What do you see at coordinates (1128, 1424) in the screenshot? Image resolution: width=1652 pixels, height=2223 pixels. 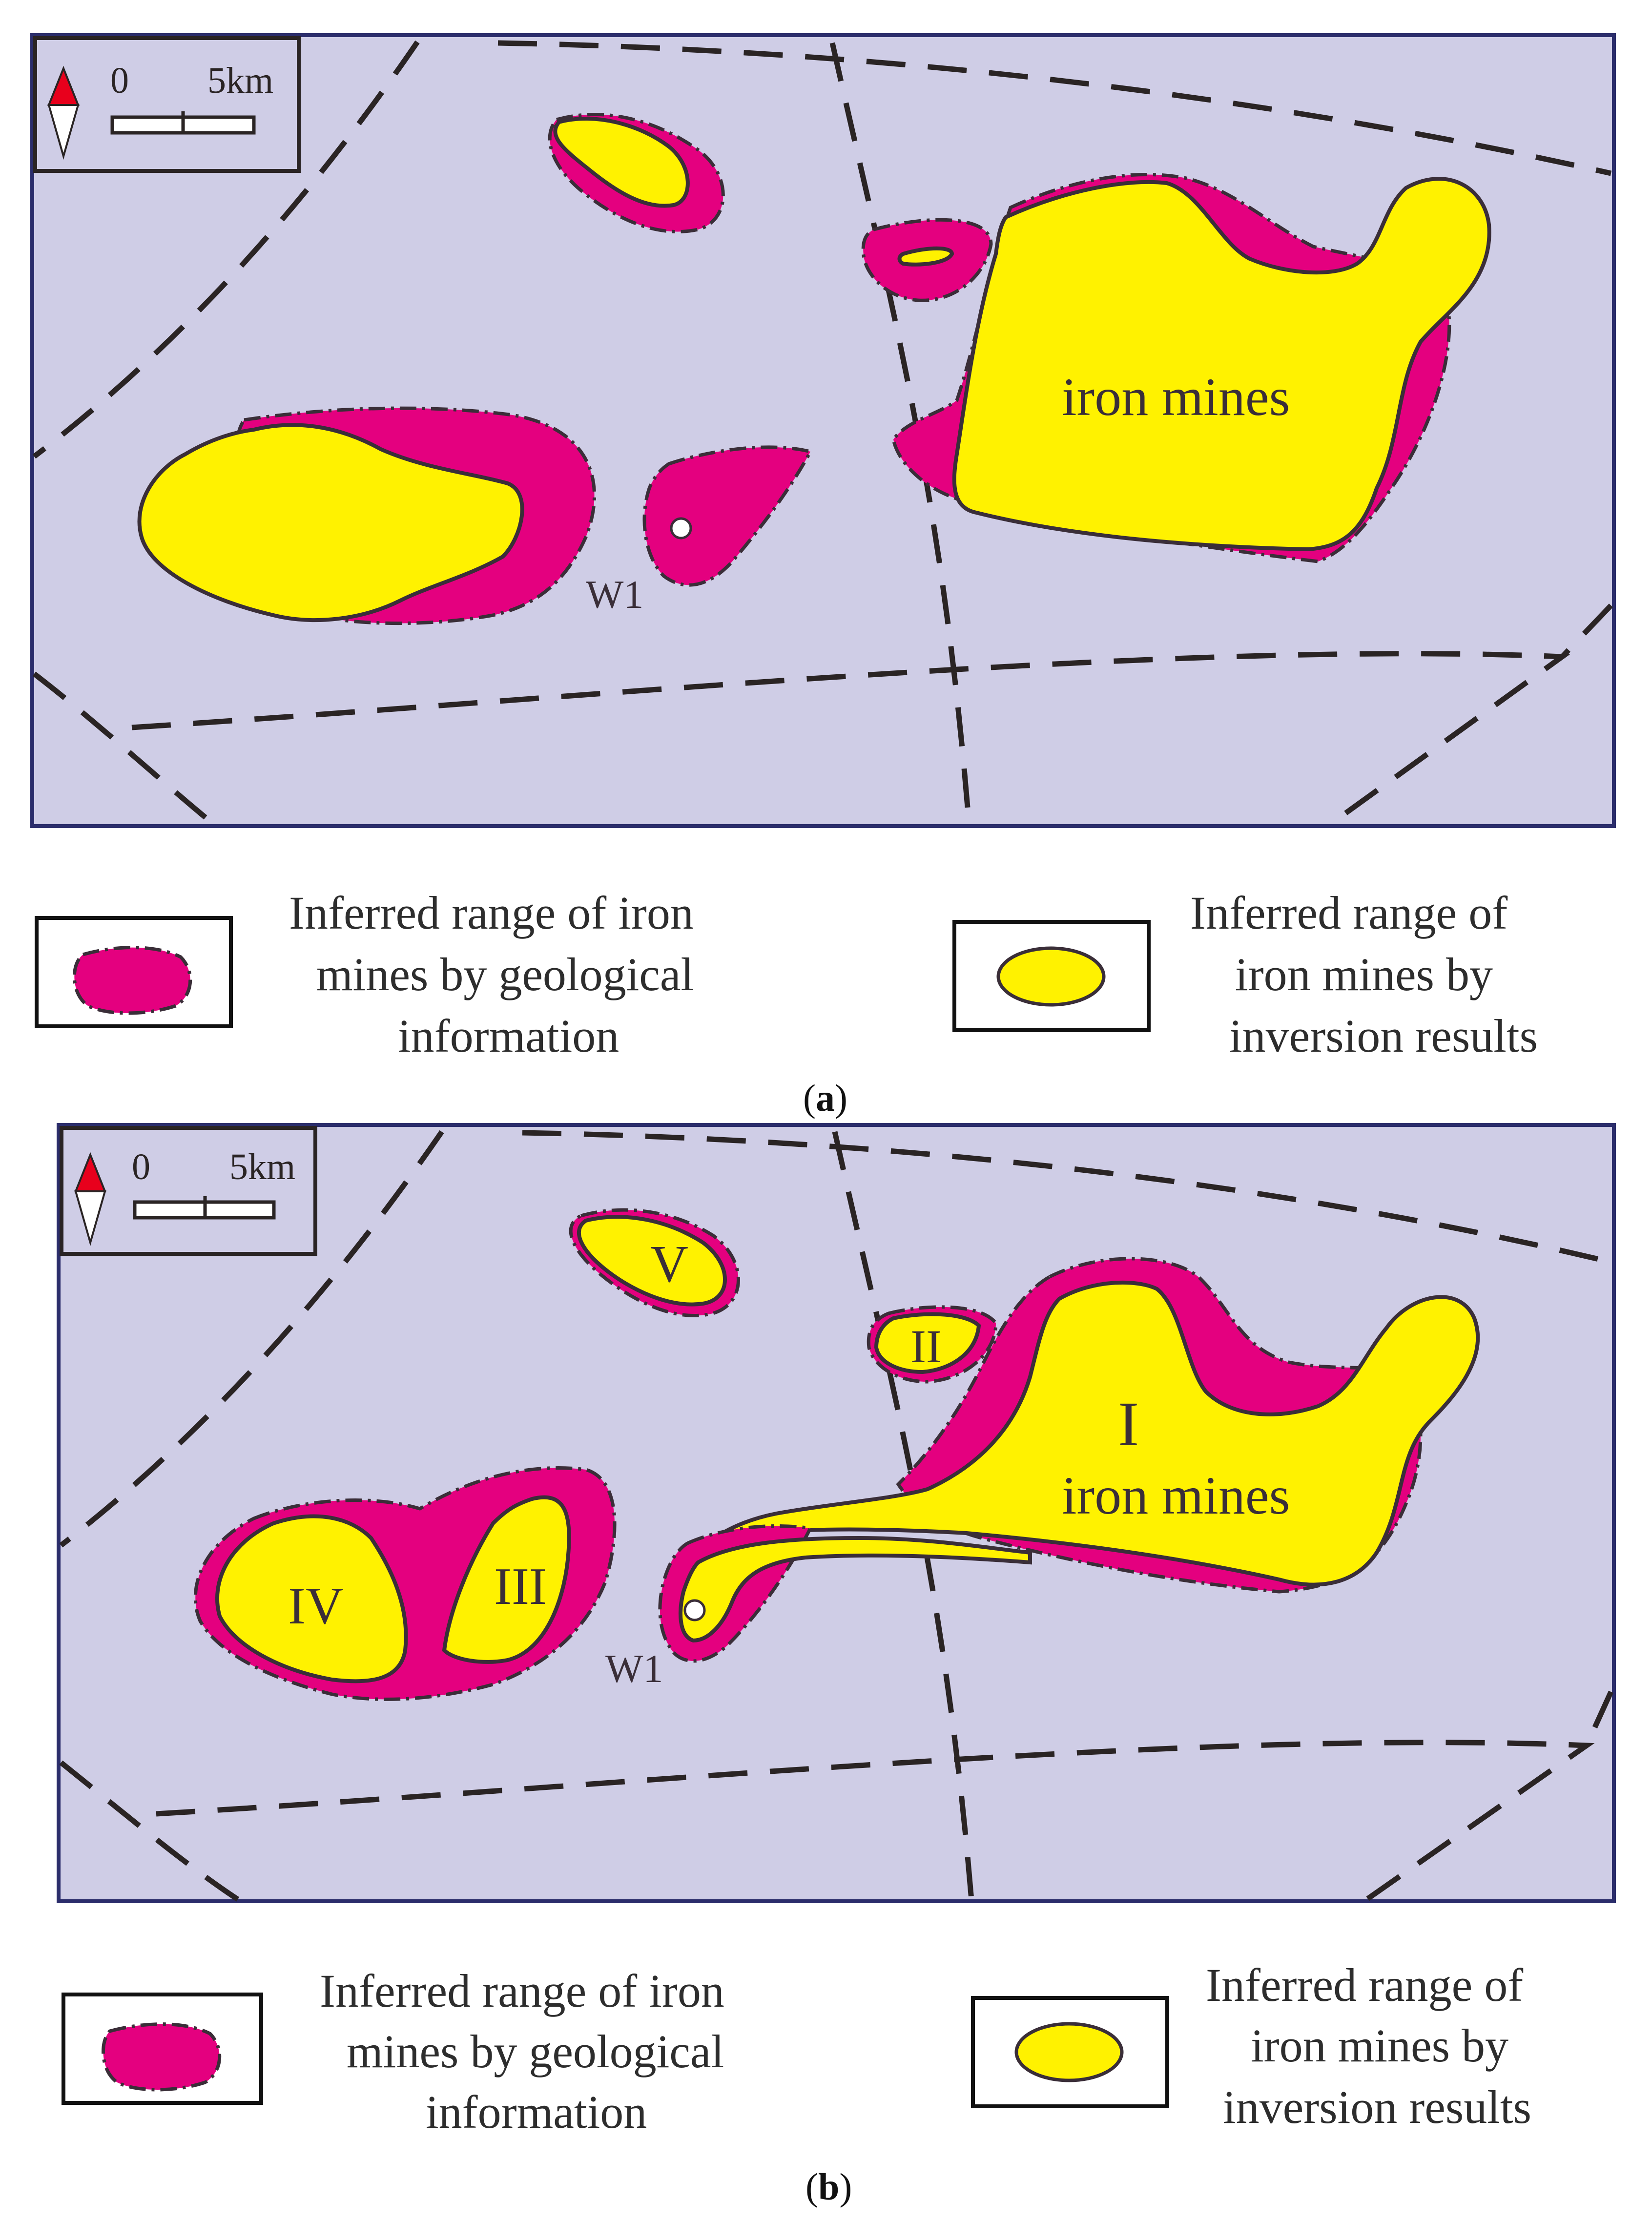 I see `ore-label-i: I` at bounding box center [1128, 1424].